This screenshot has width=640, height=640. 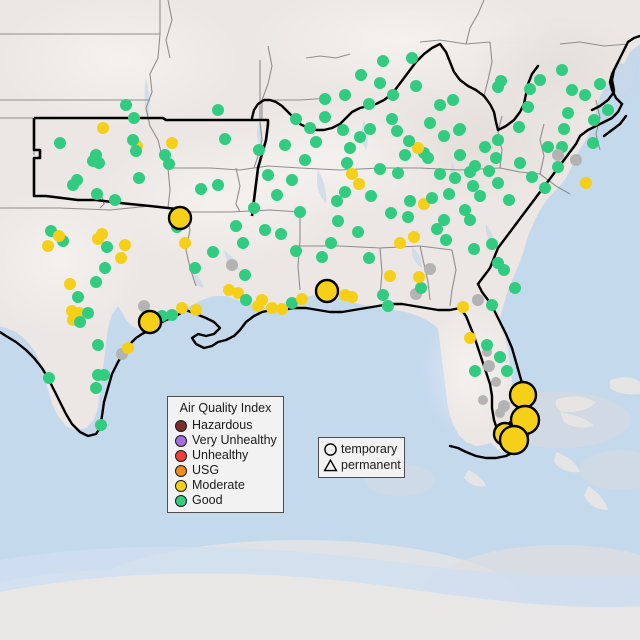 I want to click on legend-item-temporary: temporary, so click(x=361, y=449).